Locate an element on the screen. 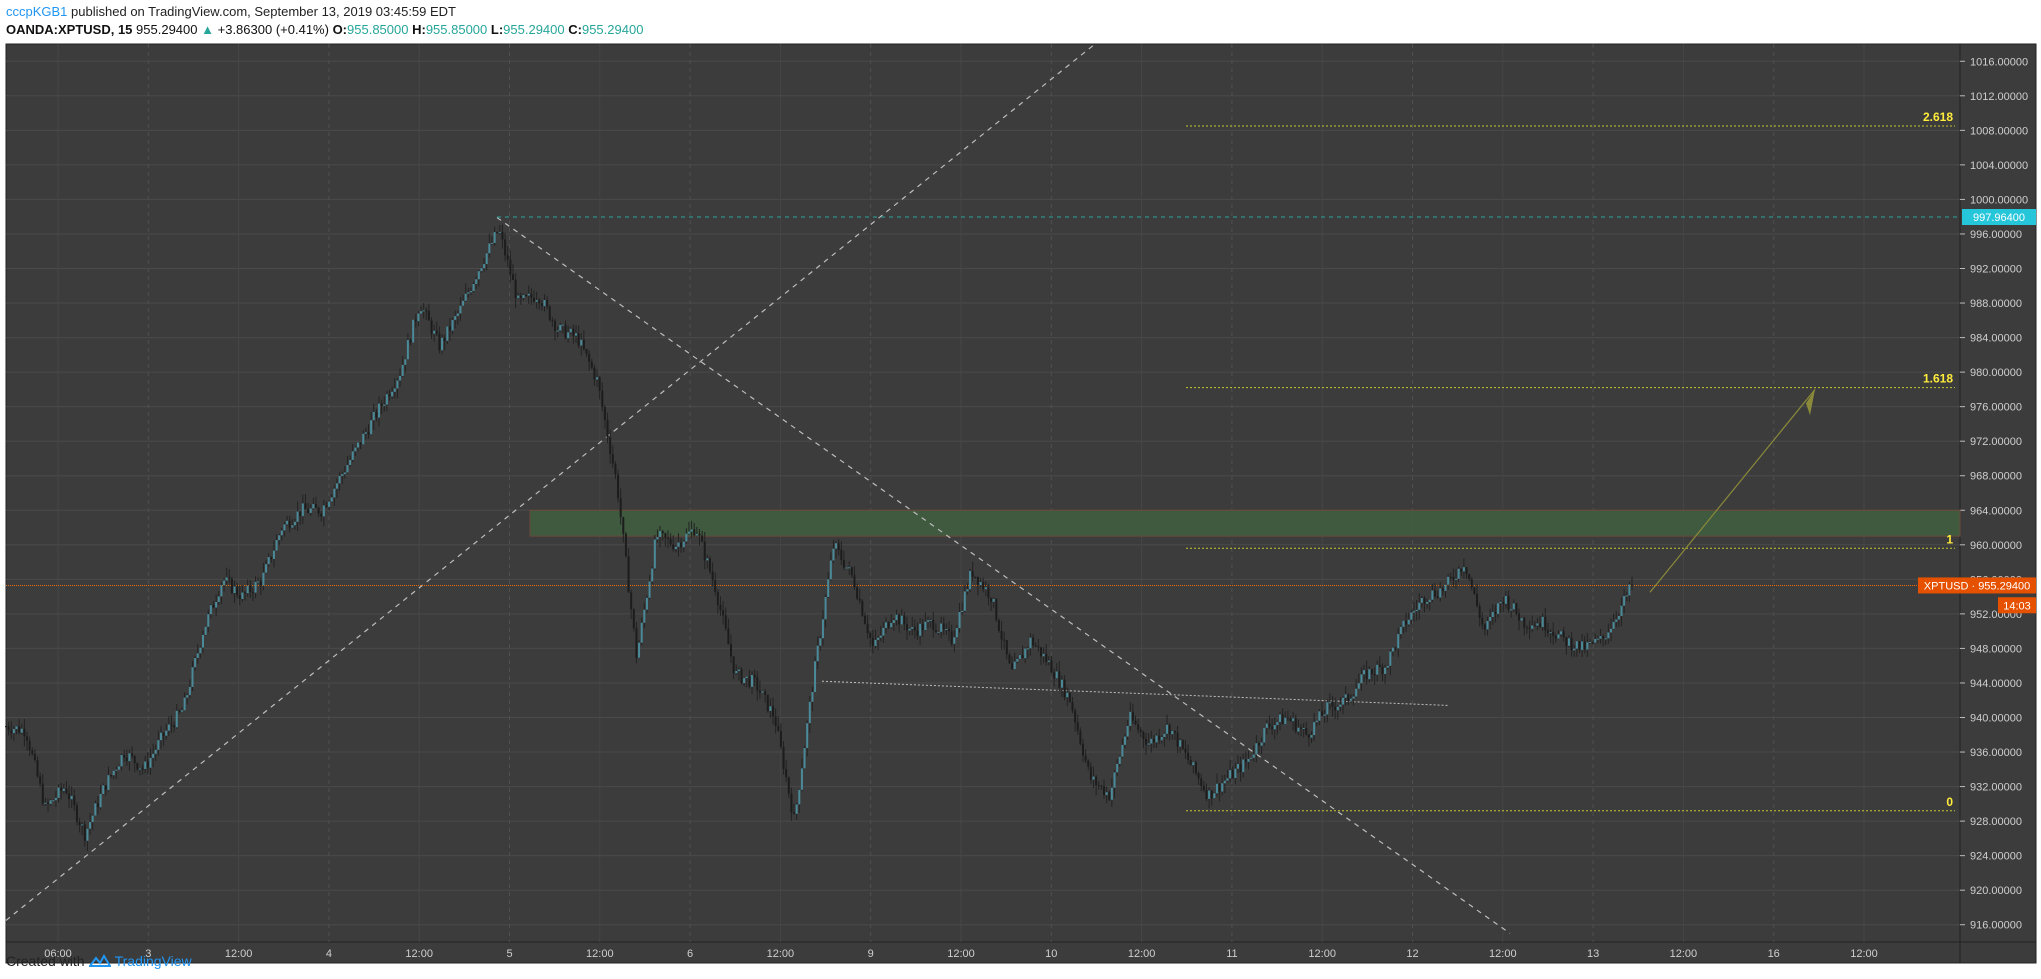  y-tick-label: 1016.00000 is located at coordinates (1999, 62).